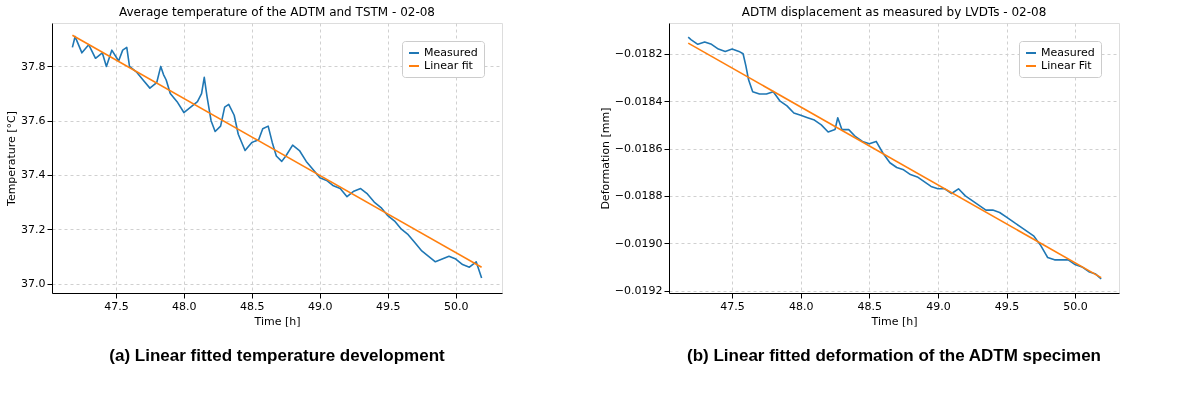 This screenshot has width=1199, height=403. I want to click on y-tick-label: 37.0, so click(33, 283).